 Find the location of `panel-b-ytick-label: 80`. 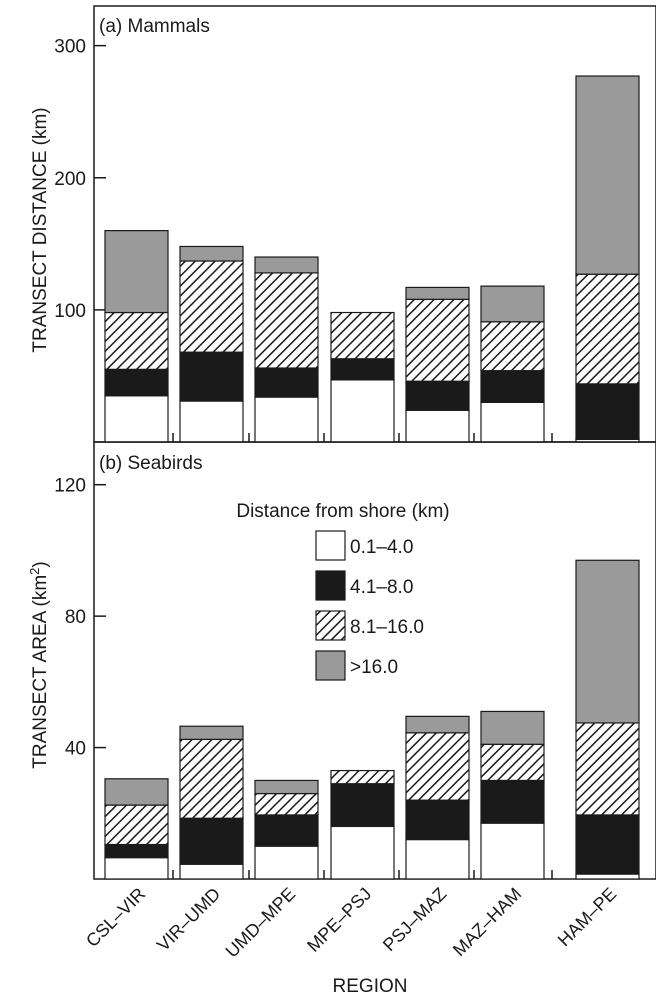

panel-b-ytick-label: 80 is located at coordinates (75, 617).